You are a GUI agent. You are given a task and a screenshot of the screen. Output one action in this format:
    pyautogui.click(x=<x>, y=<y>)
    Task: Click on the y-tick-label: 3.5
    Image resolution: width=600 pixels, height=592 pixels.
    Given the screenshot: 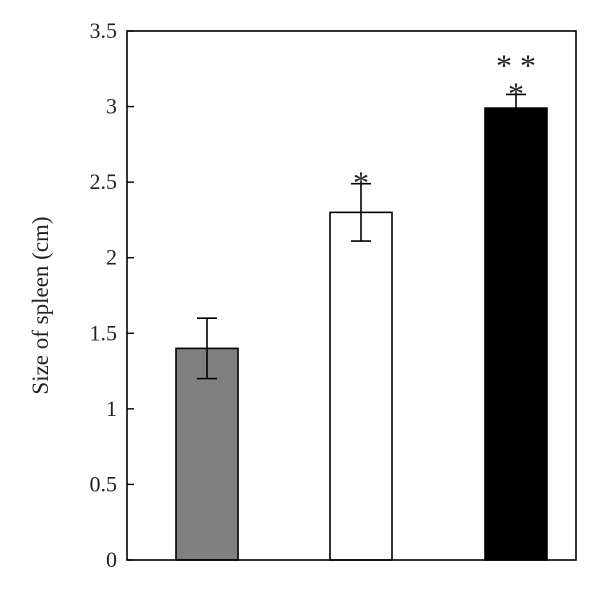 What is the action you would take?
    pyautogui.click(x=104, y=30)
    